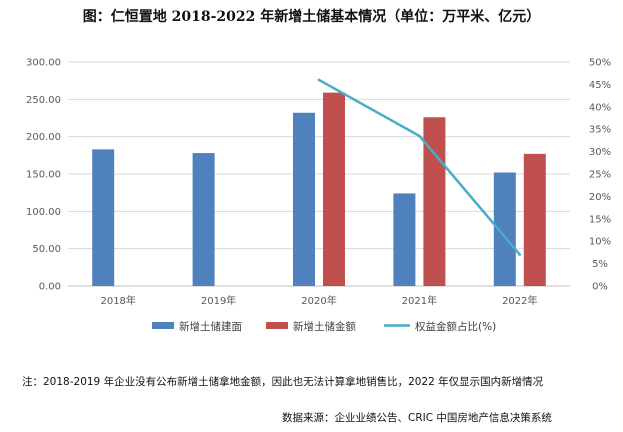  I want to click on legend-label: 新增土储建面, so click(210, 326).